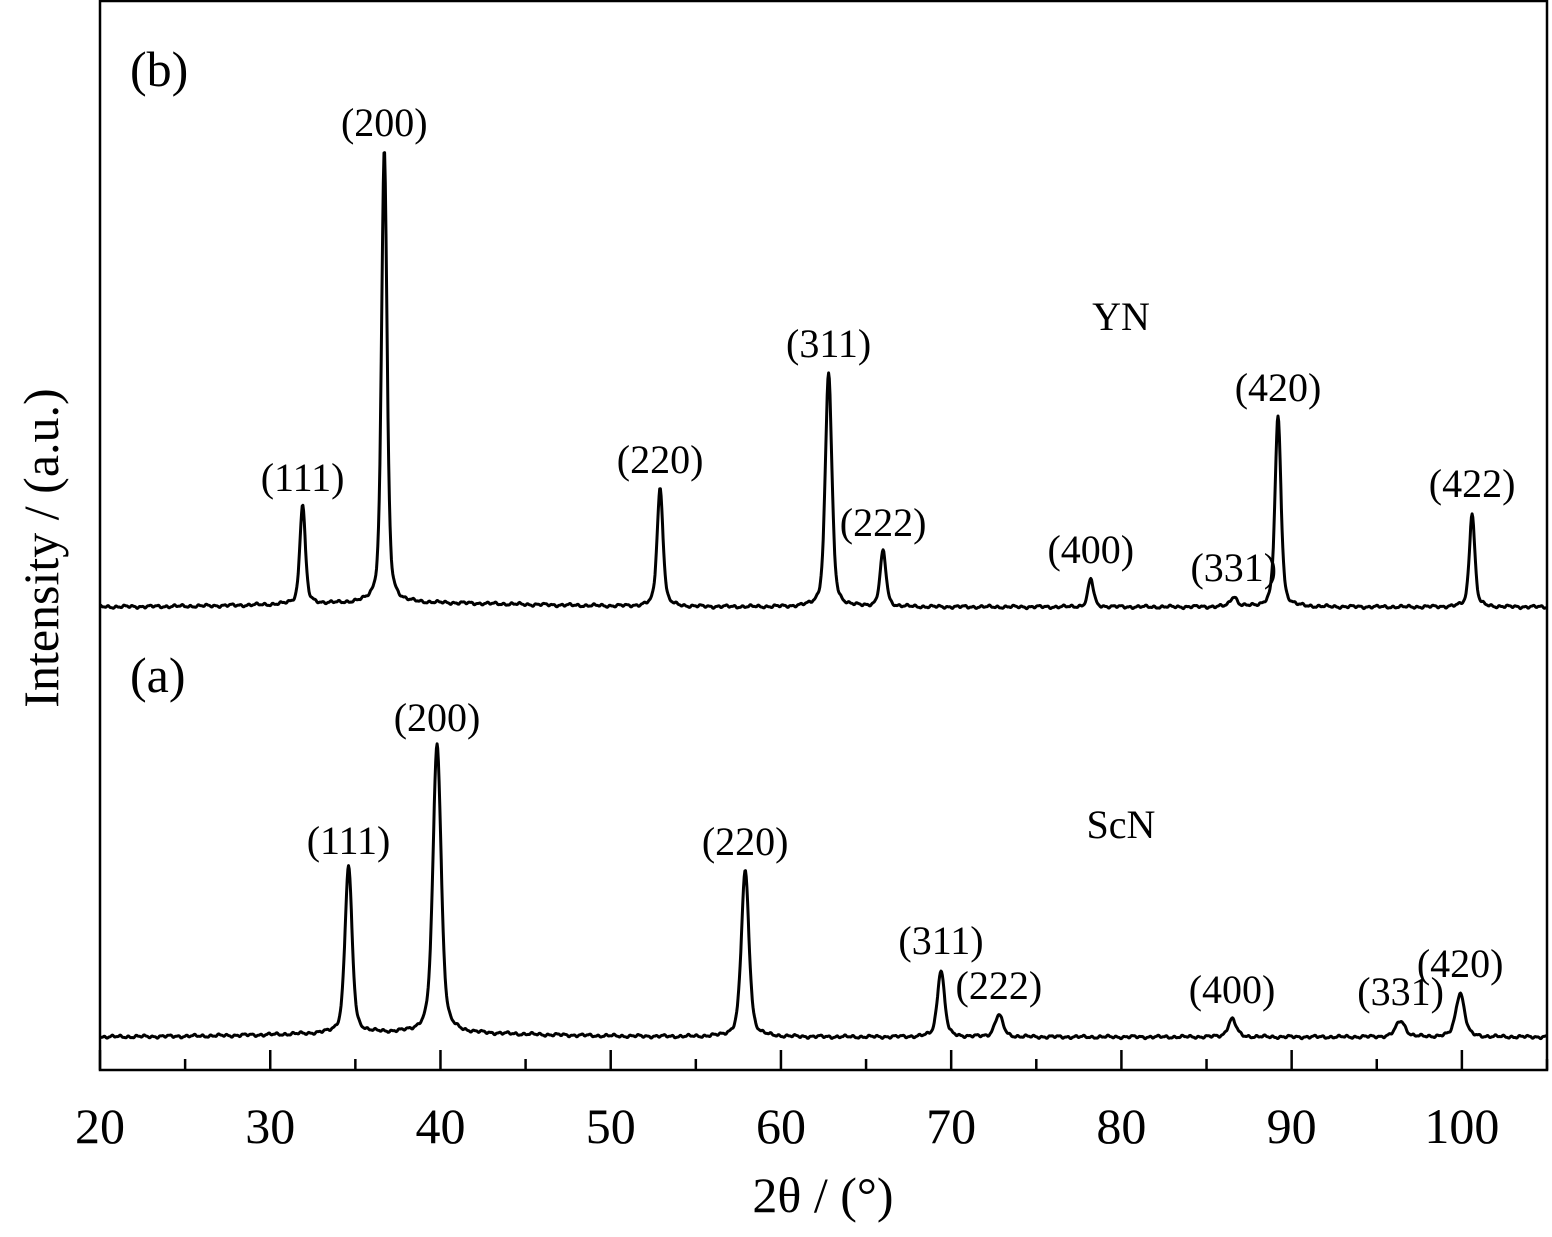 Image resolution: width=1552 pixels, height=1237 pixels. I want to click on x-axis-tick-labels: 20 30 40 50 60 70 80 90 100, so click(787, 1126).